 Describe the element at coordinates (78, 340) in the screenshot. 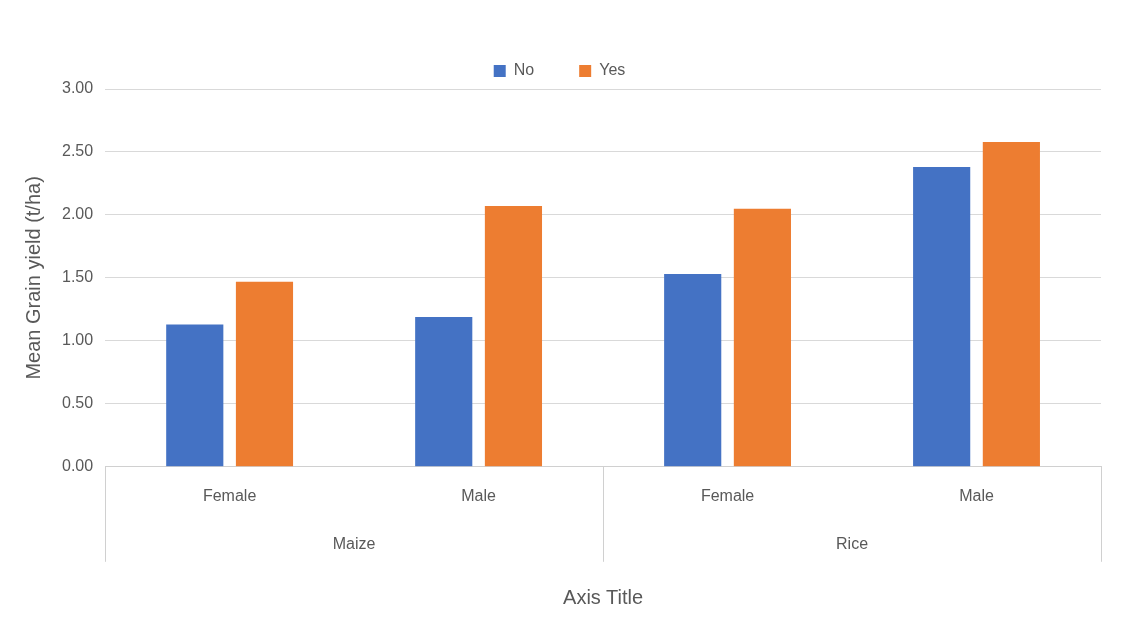

I see `y-tick-label: 1.00` at that location.